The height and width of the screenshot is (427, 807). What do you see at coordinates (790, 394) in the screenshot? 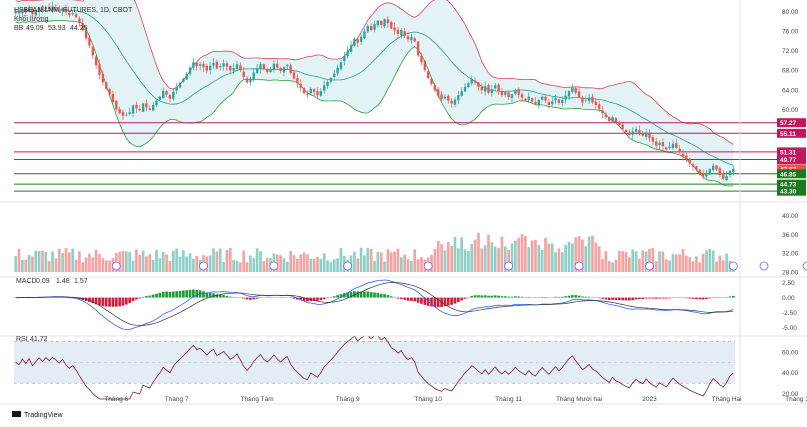
I see `axis-tick-label: 20.00` at bounding box center [790, 394].